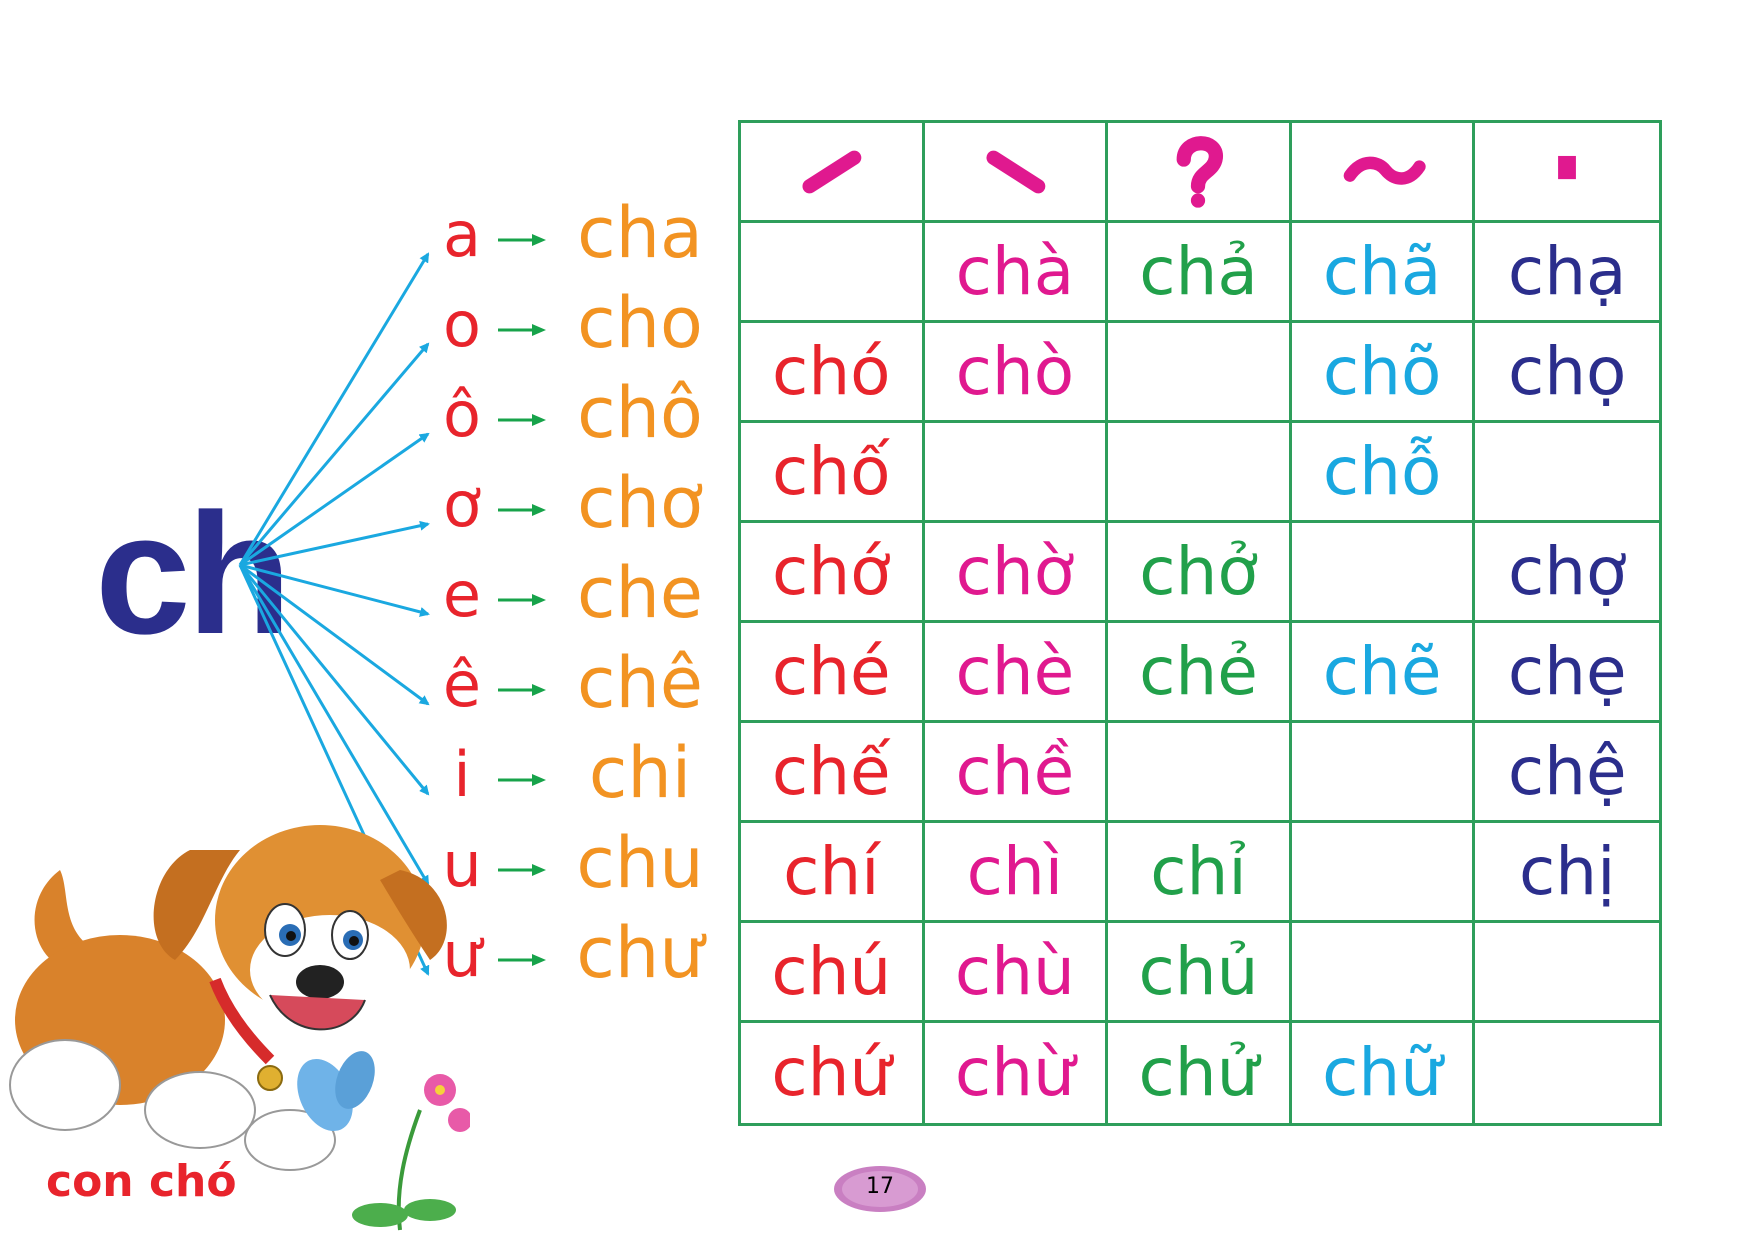 This screenshot has width=1754, height=1240. Describe the element at coordinates (833, 673) in the screenshot. I see `table-cell: ché` at that location.